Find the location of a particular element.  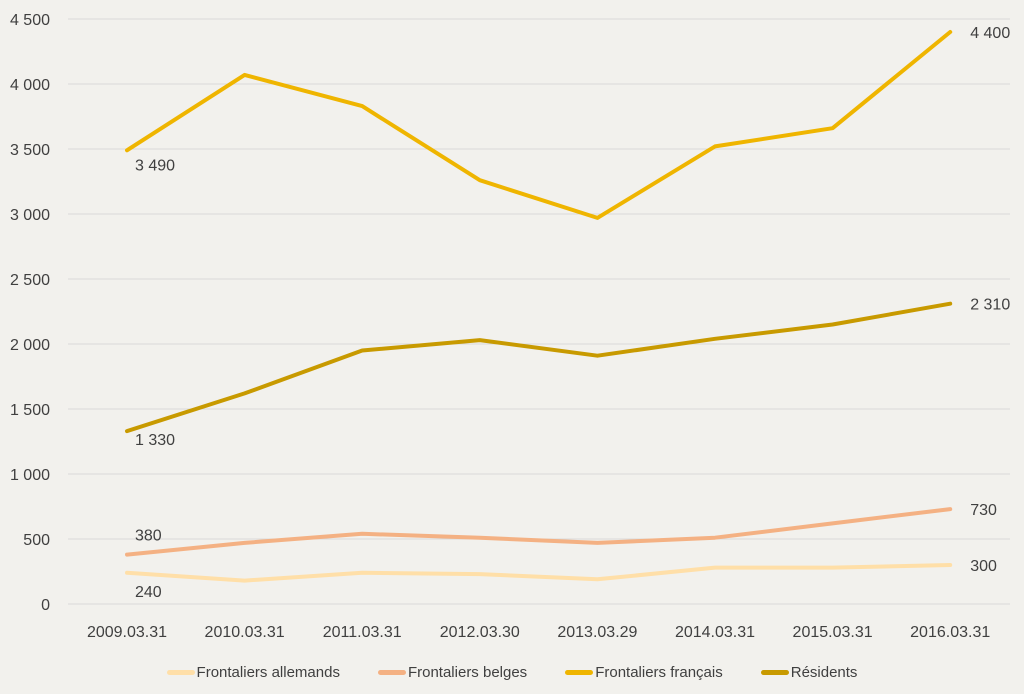

y-tick-label: 4 000 is located at coordinates (30, 85).